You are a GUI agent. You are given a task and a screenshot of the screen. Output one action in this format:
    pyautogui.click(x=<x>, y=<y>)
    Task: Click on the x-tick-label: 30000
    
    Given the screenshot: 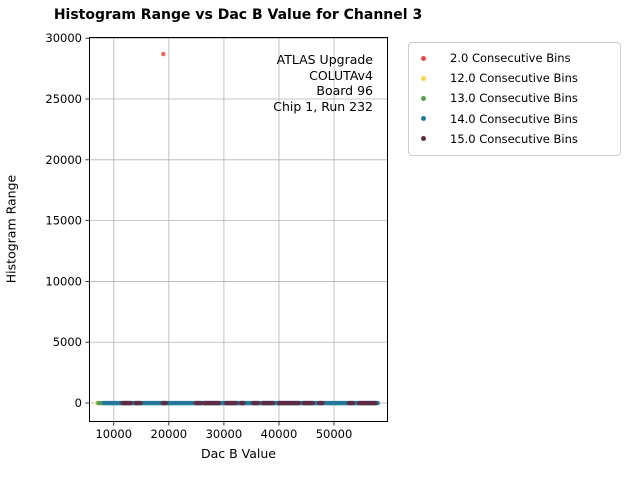 What is the action you would take?
    pyautogui.click(x=224, y=434)
    